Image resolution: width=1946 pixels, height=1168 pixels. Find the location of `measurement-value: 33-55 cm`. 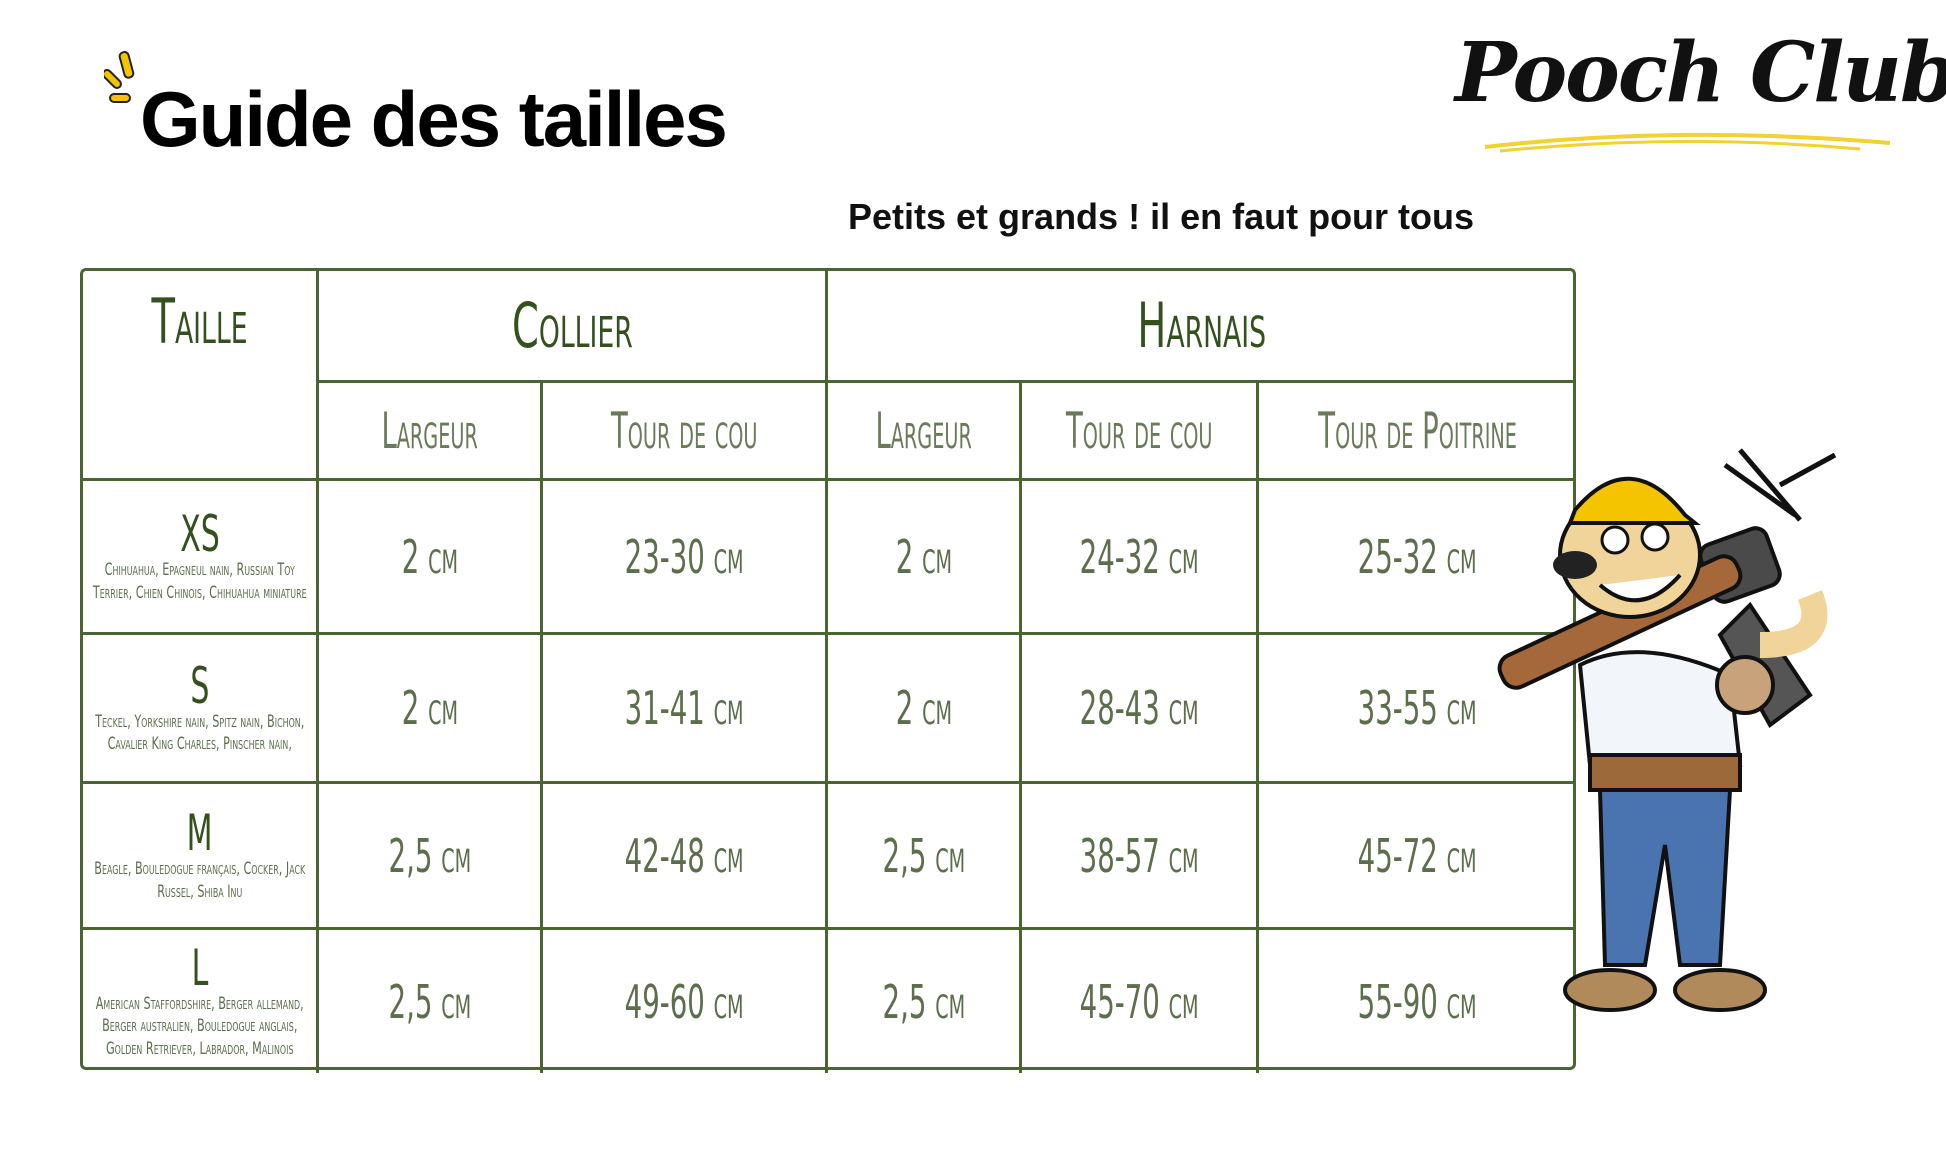

measurement-value: 33-55 cm is located at coordinates (1417, 708).